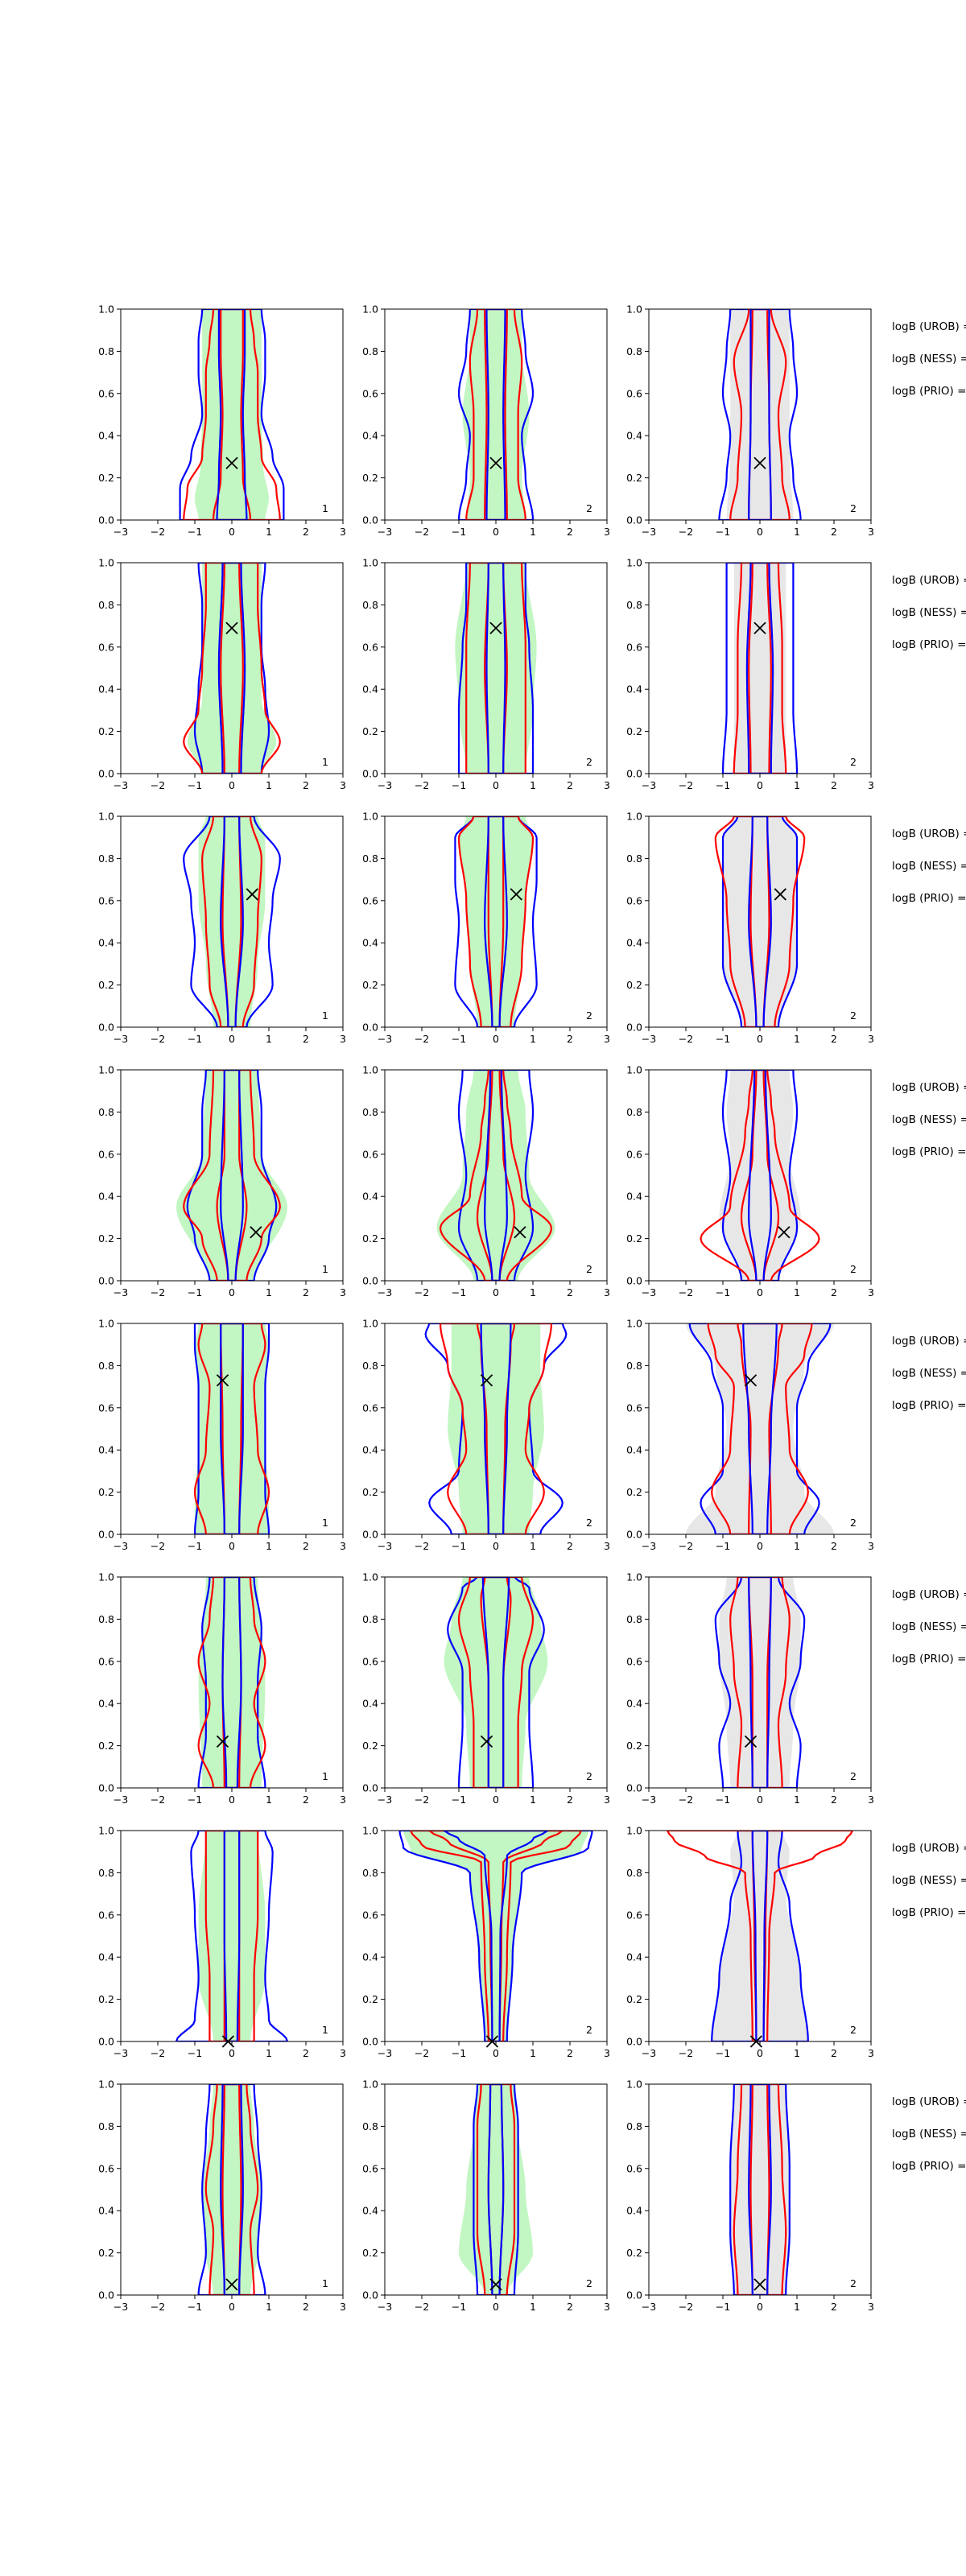  Describe the element at coordinates (750, 421) in the screenshot. I see `panel-r1-c3: −3 −2 −1 0 1 2 30.00.20.40.60.81.02` at that location.